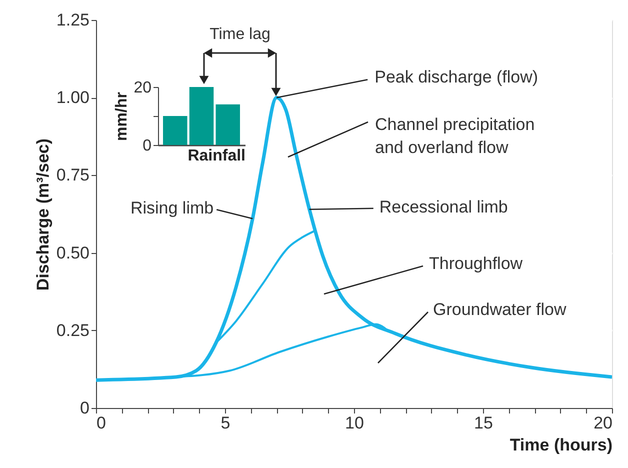  Describe the element at coordinates (561, 445) in the screenshot. I see `x-axis-title: Time (hours)` at that location.